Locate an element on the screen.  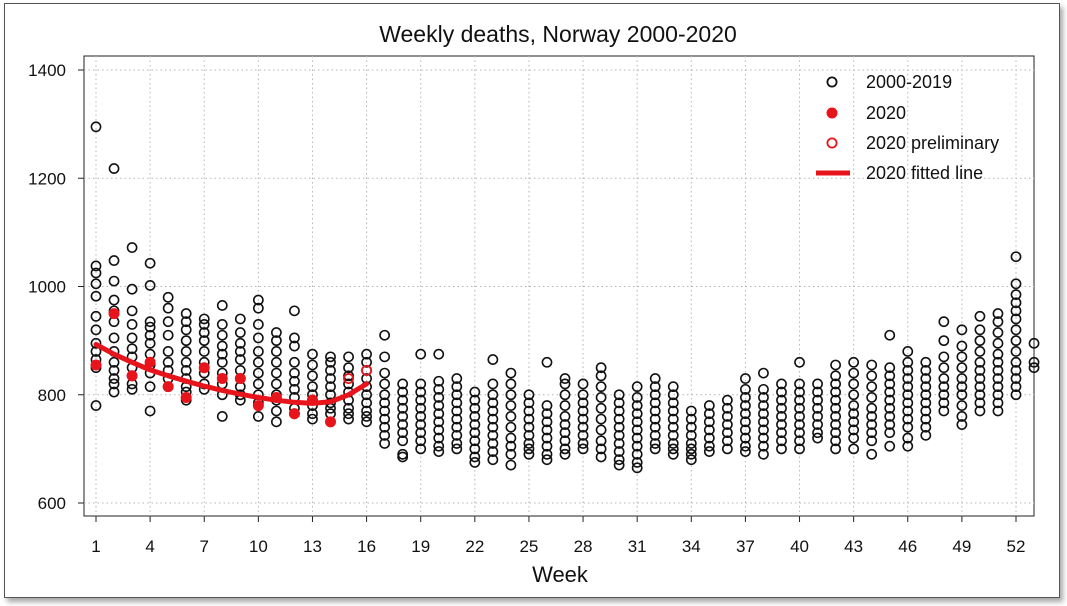
x-tick-label: 28 is located at coordinates (583, 546).